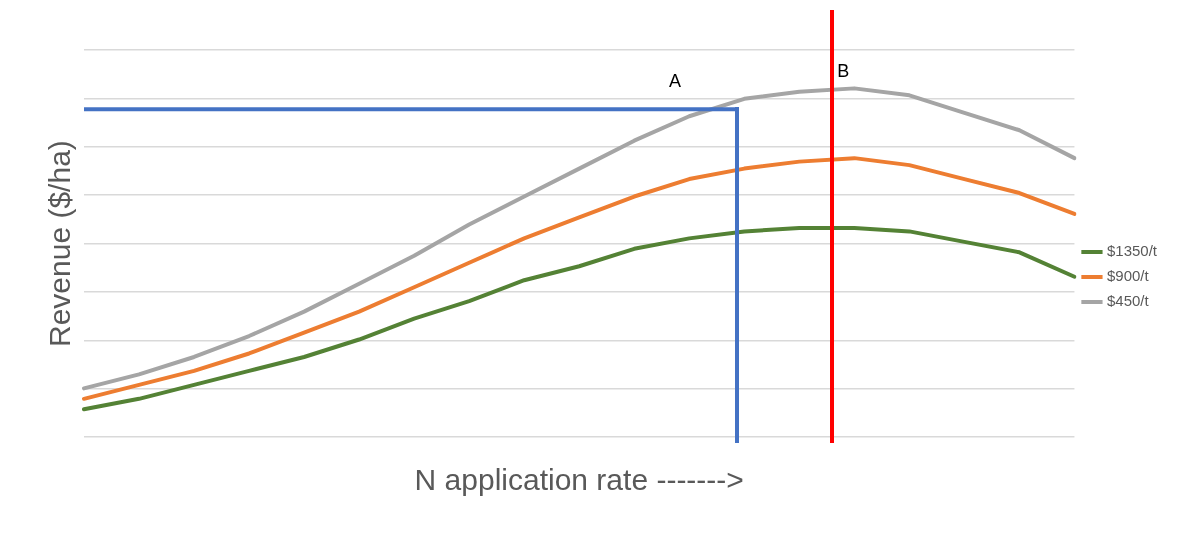 The image size is (1187, 544). I want to click on legend-label: $1350/t, so click(1132, 251).